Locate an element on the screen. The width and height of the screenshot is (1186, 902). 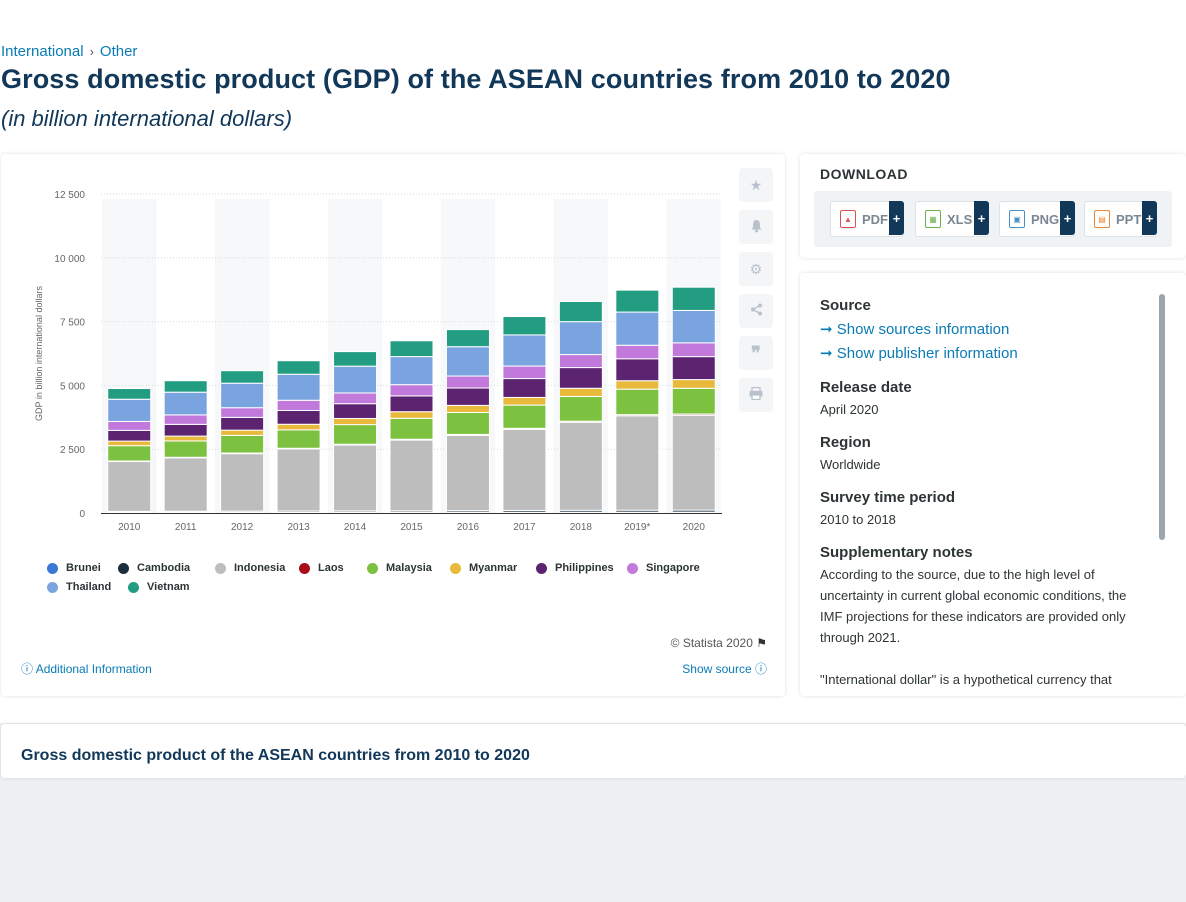
download-pdf-button: ▲ PDF + is located at coordinates (867, 219).